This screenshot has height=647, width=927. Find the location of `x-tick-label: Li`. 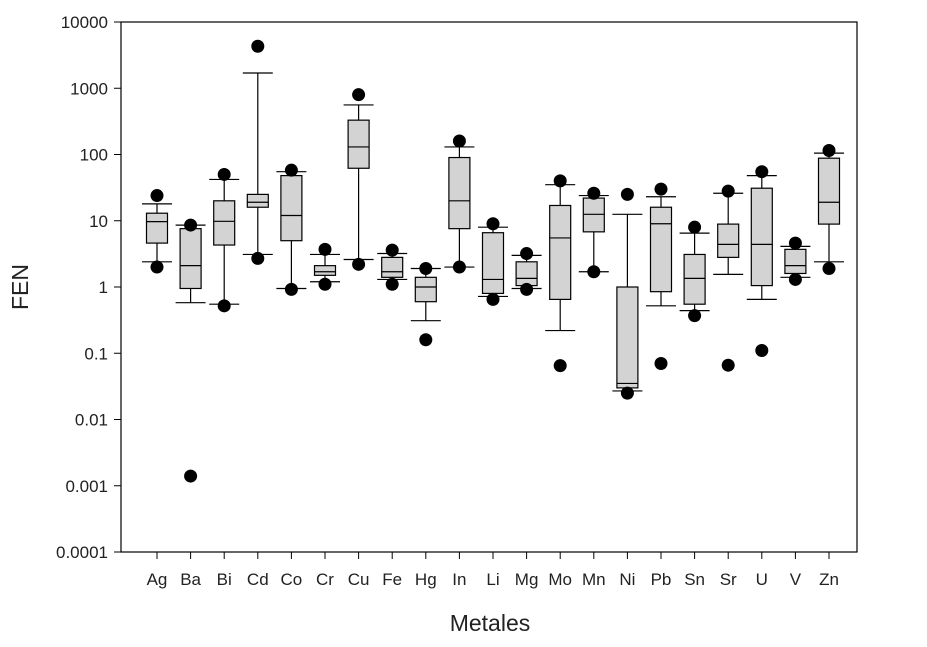

x-tick-label: Li is located at coordinates (492, 579).